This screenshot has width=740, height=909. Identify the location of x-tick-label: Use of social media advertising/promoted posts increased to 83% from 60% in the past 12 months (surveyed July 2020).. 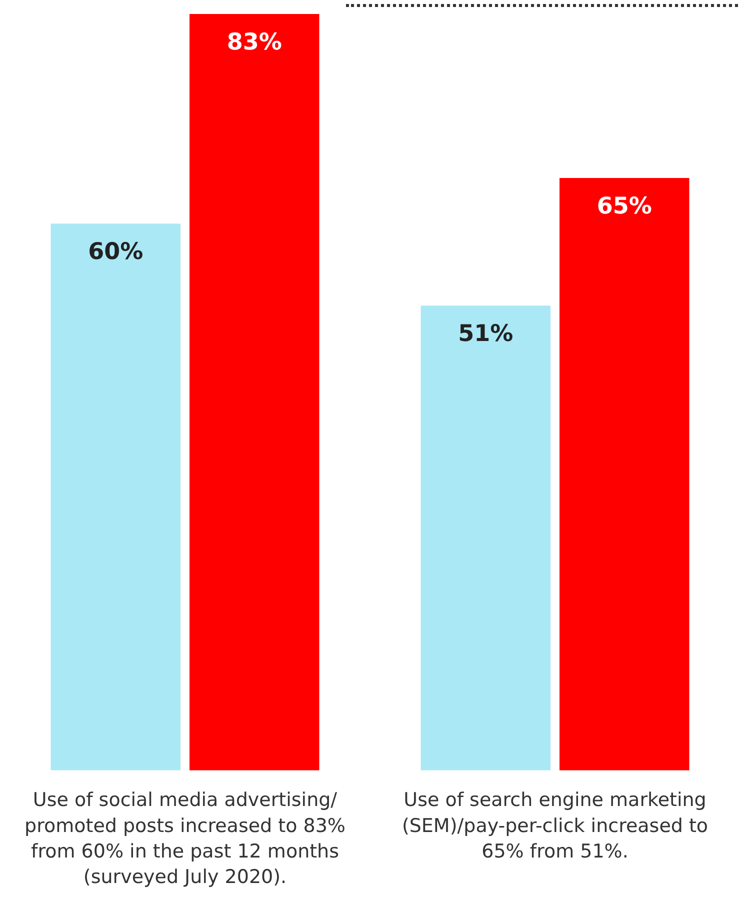
(185, 838).